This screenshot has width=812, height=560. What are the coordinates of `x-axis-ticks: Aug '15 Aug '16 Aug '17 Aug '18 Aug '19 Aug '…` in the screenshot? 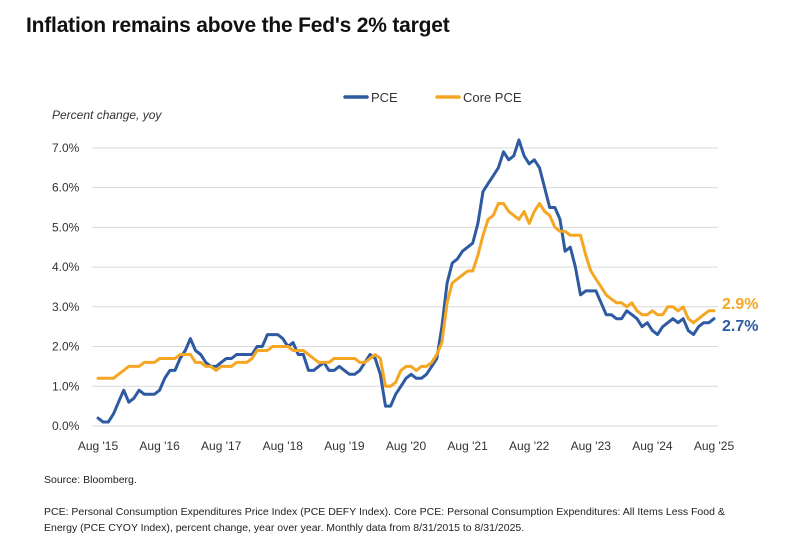 It's located at (406, 446).